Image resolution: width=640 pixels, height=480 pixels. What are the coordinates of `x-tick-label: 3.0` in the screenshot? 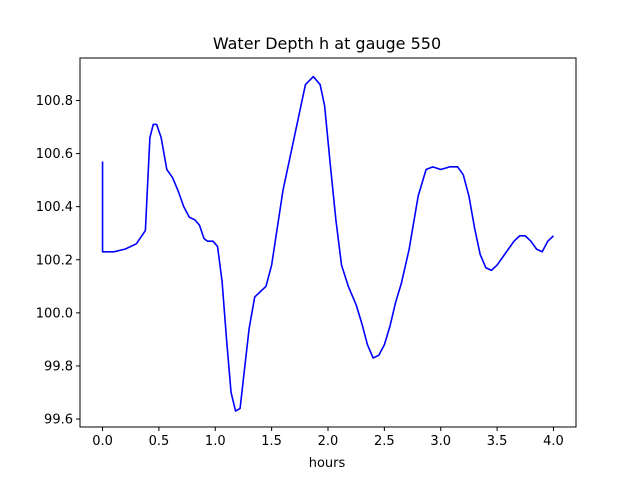 It's located at (440, 441).